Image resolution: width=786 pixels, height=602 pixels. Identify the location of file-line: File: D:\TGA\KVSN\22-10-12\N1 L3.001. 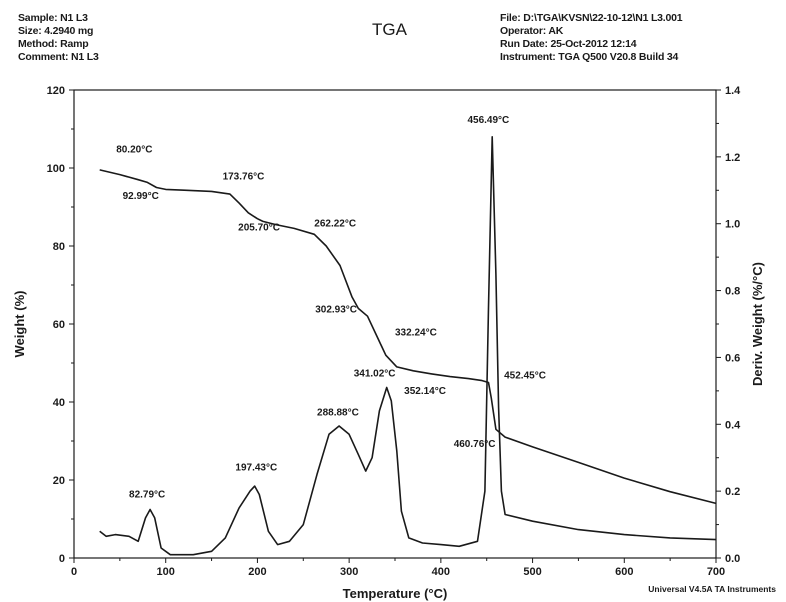
(591, 18).